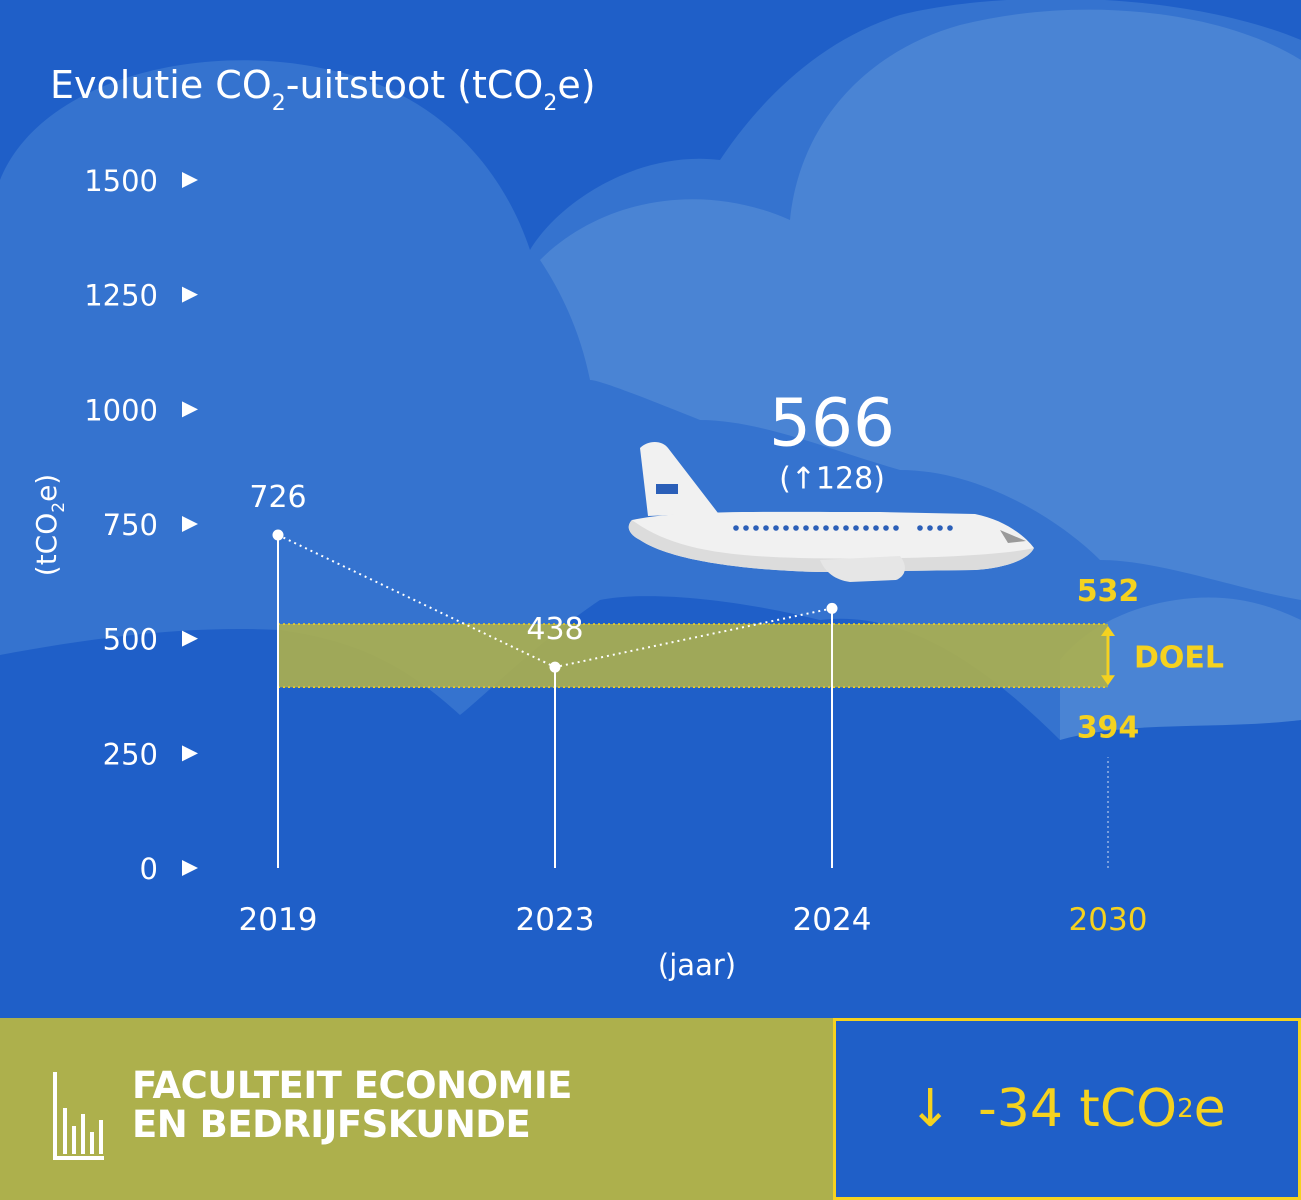  Describe the element at coordinates (352, 1085) in the screenshot. I see `faculty-line-1: FACULTEIT ECONOMIE` at that location.